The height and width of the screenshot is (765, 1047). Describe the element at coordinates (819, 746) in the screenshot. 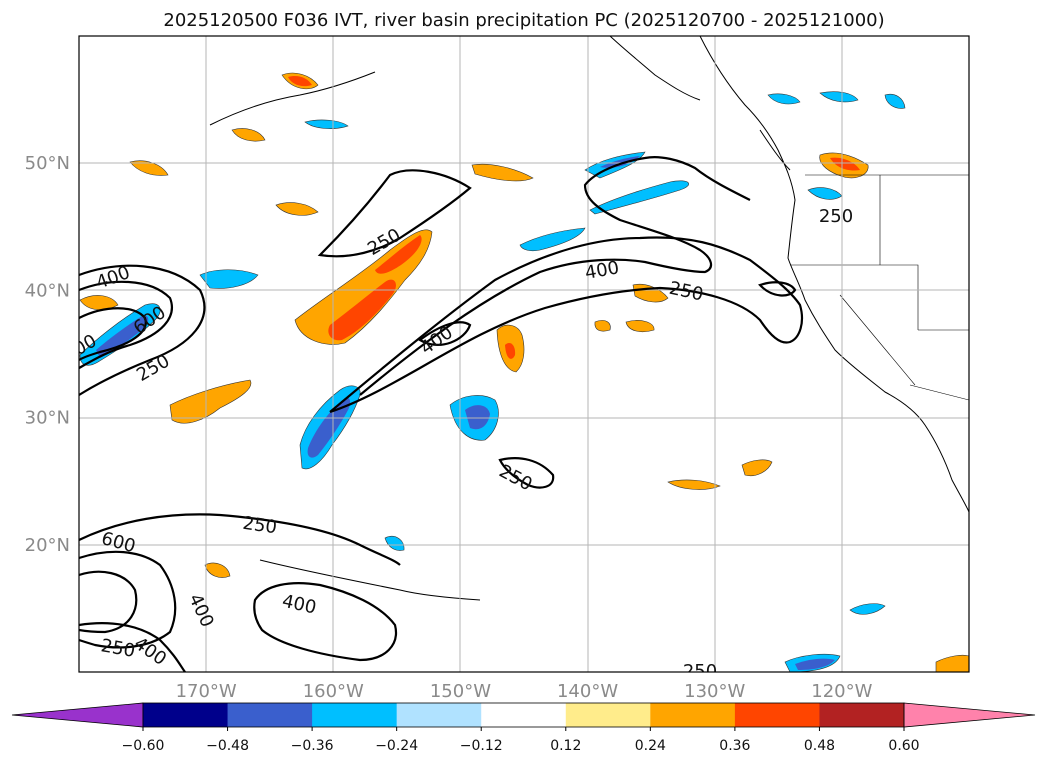

I see `colorbar-tick-label: 0.48` at that location.